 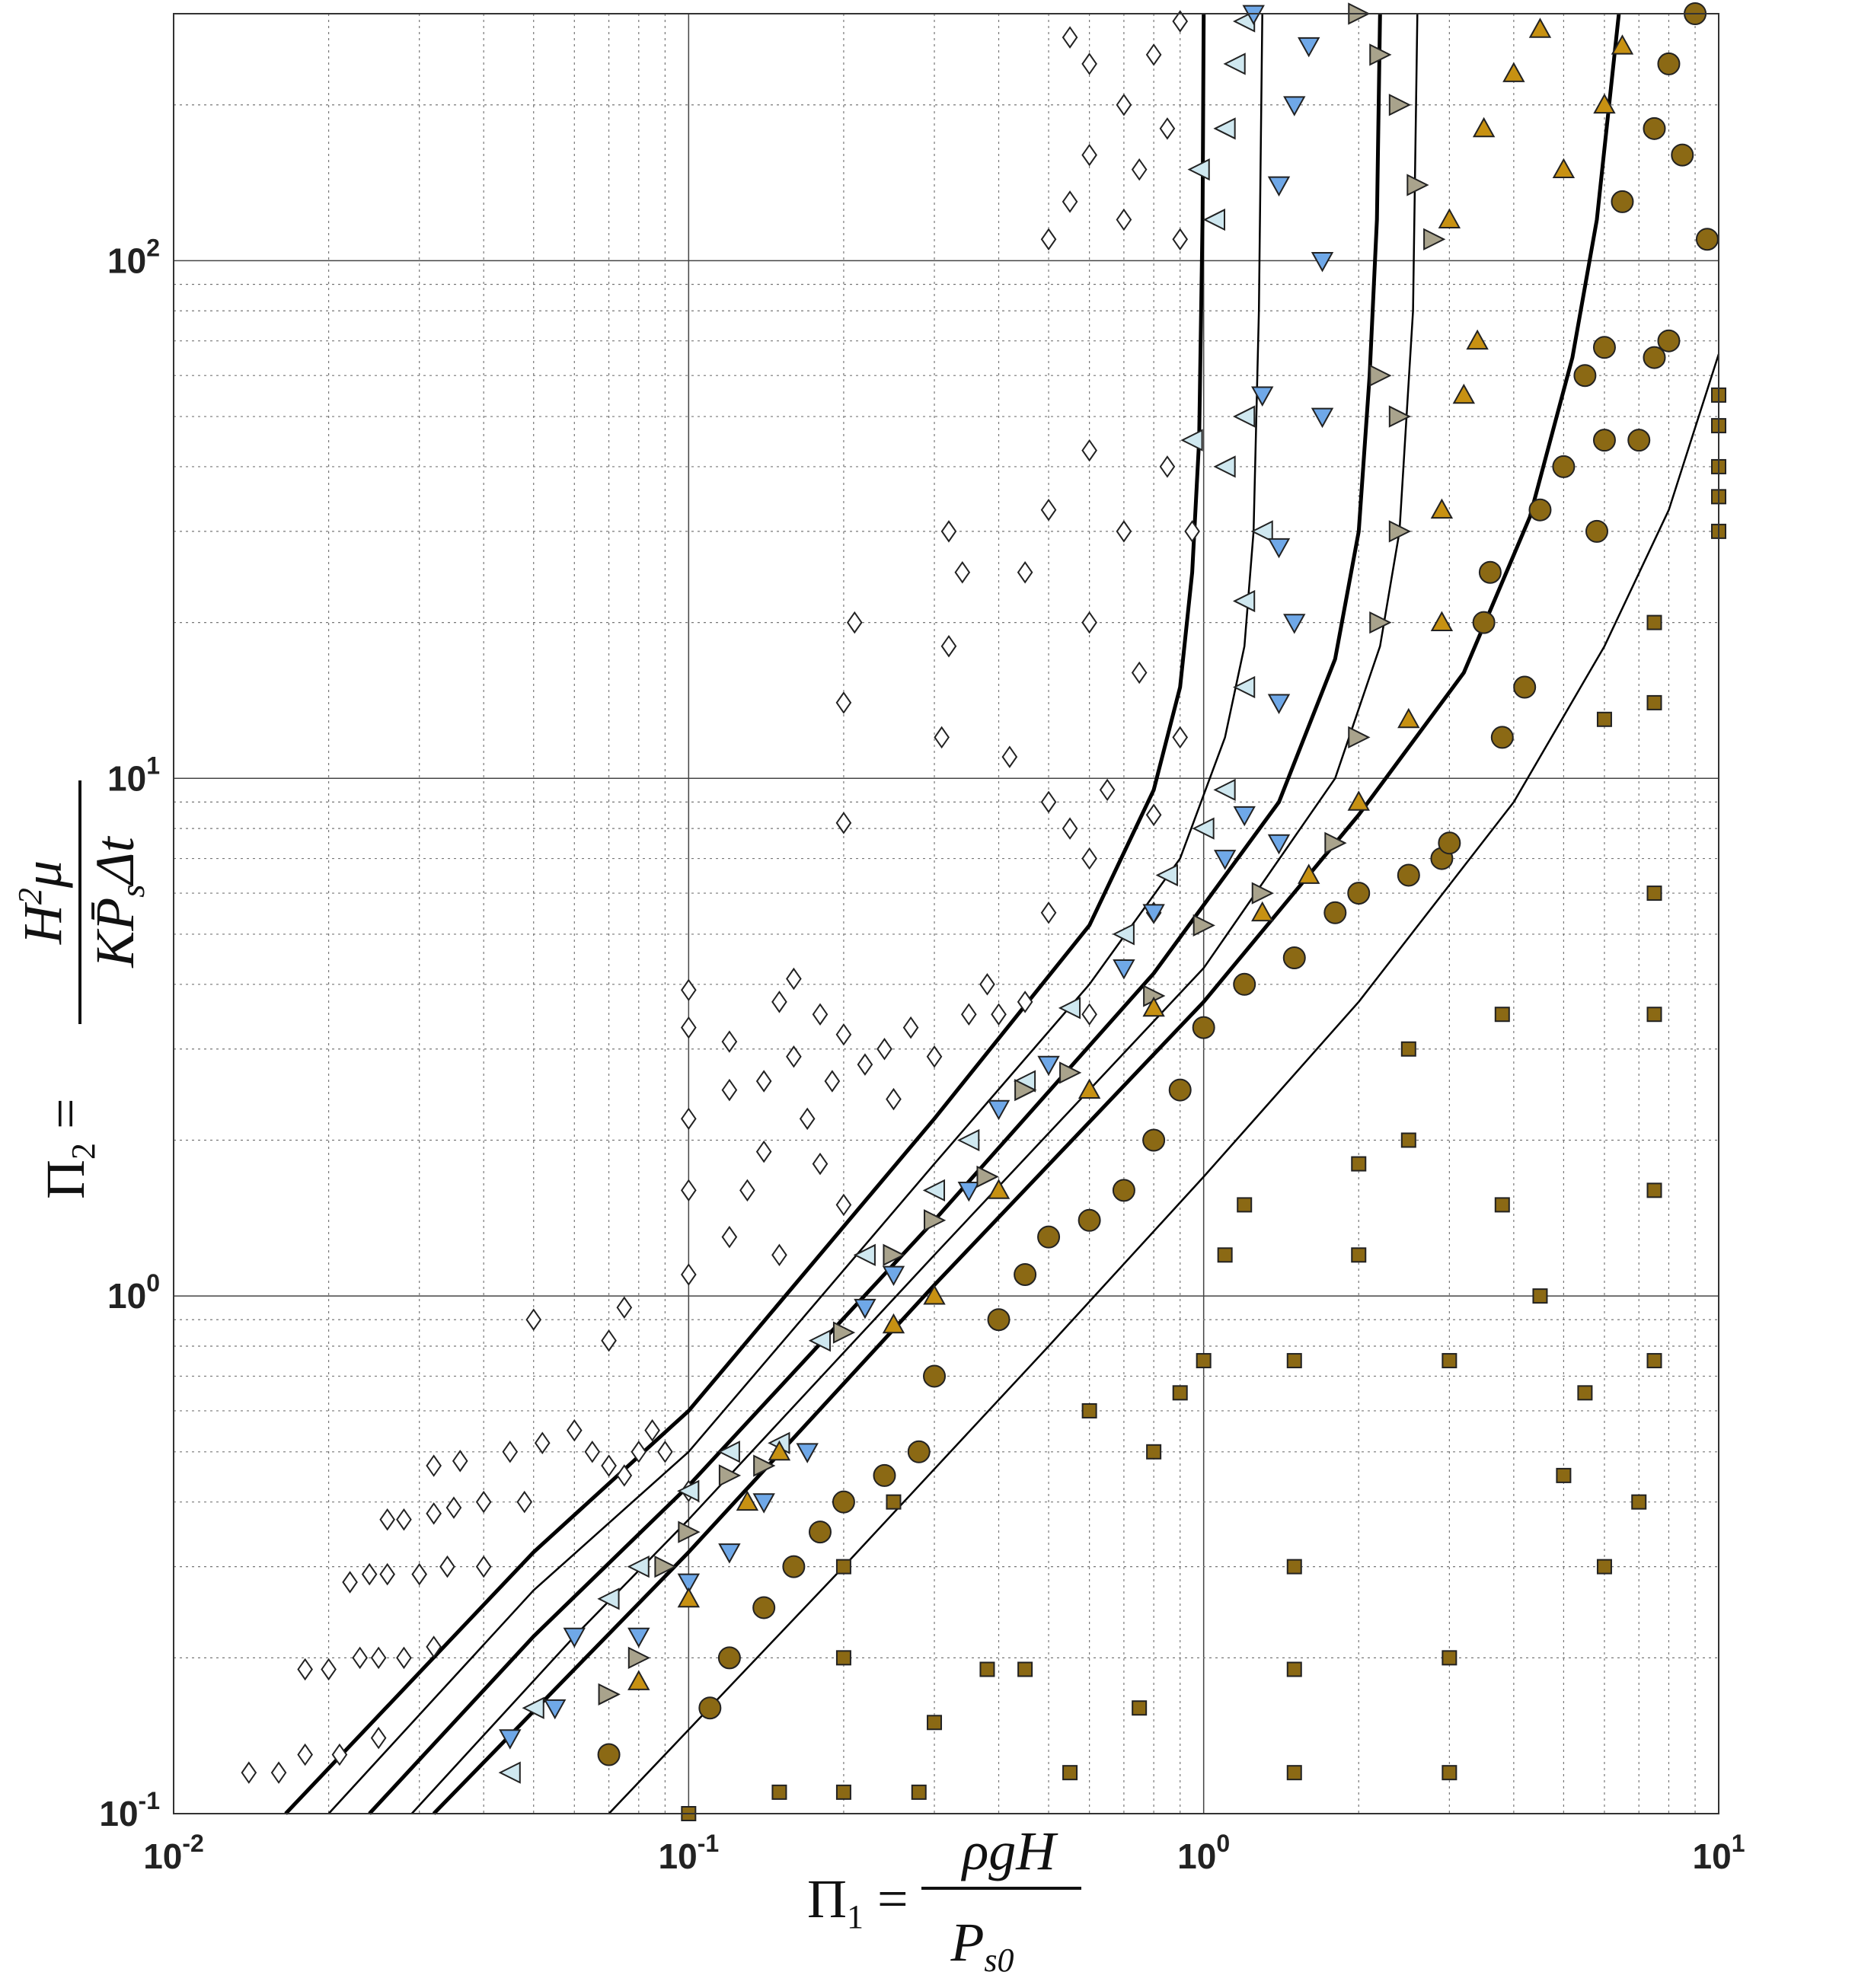 I want to click on x-tick-label: 10⁰, so click(x=1203, y=1853).